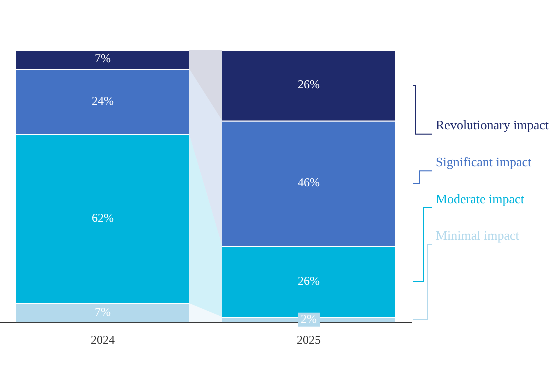  Describe the element at coordinates (309, 339) in the screenshot. I see `x-tick-label: 2025` at that location.